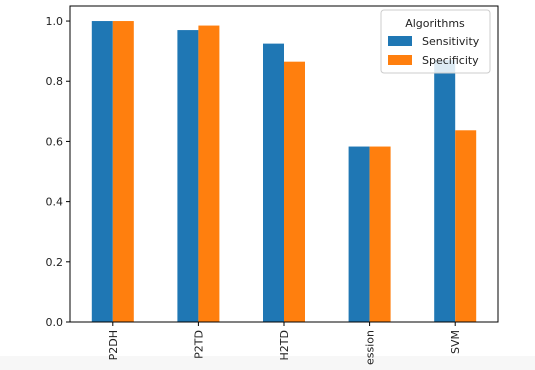 Image resolution: width=535 pixels, height=370 pixels. I want to click on y-tick-label: 1.0, so click(55, 21).